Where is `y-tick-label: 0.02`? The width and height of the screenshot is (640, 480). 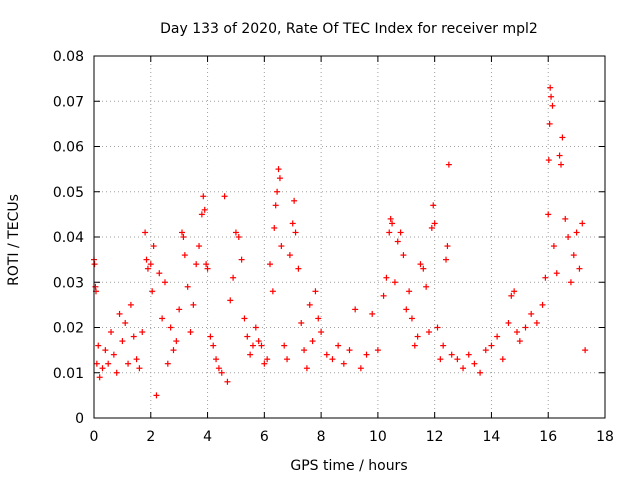
y-tick-label: 0.02 is located at coordinates (68, 329).